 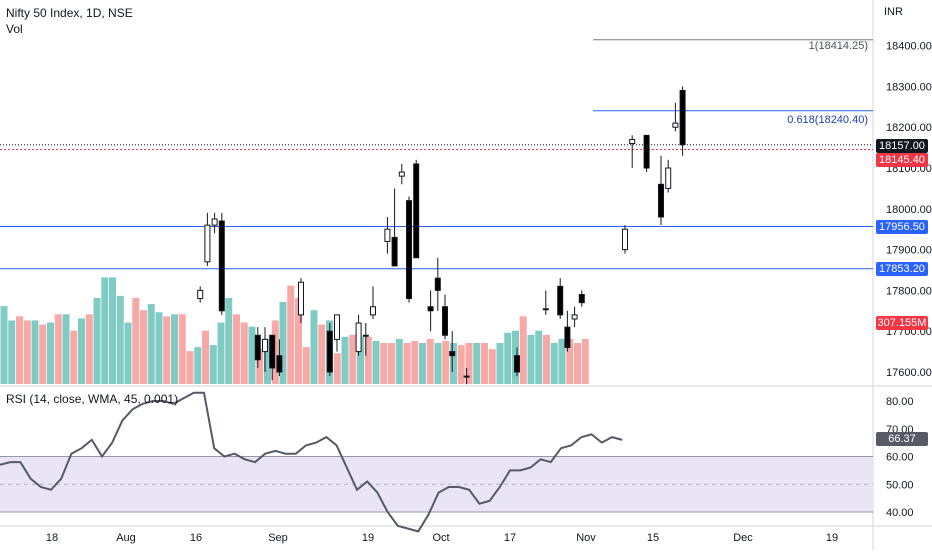 What do you see at coordinates (92, 399) in the screenshot?
I see `rsi-legend: RSI (14, close, WMA, 45, 0.001)` at bounding box center [92, 399].